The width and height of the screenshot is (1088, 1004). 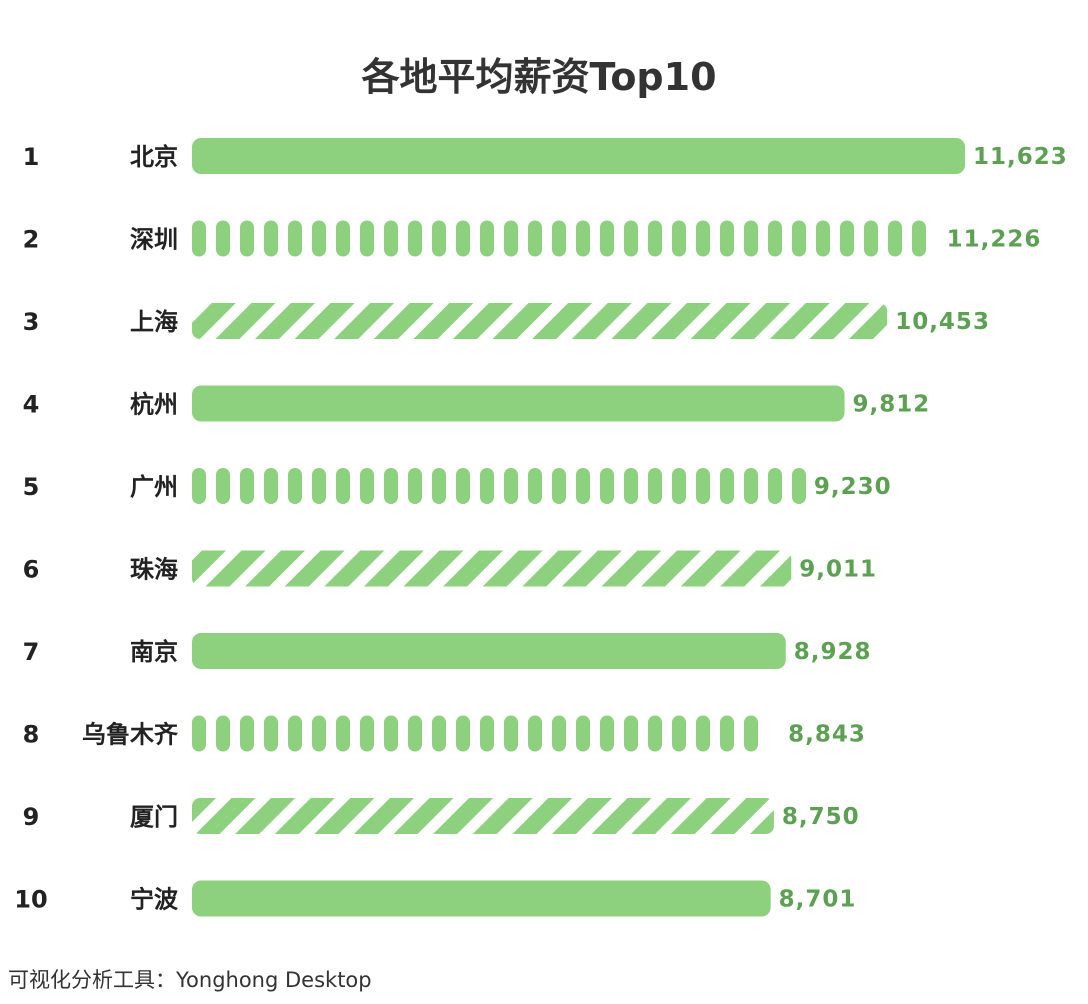 What do you see at coordinates (1020, 157) in the screenshot?
I see `value-label: 11,623` at bounding box center [1020, 157].